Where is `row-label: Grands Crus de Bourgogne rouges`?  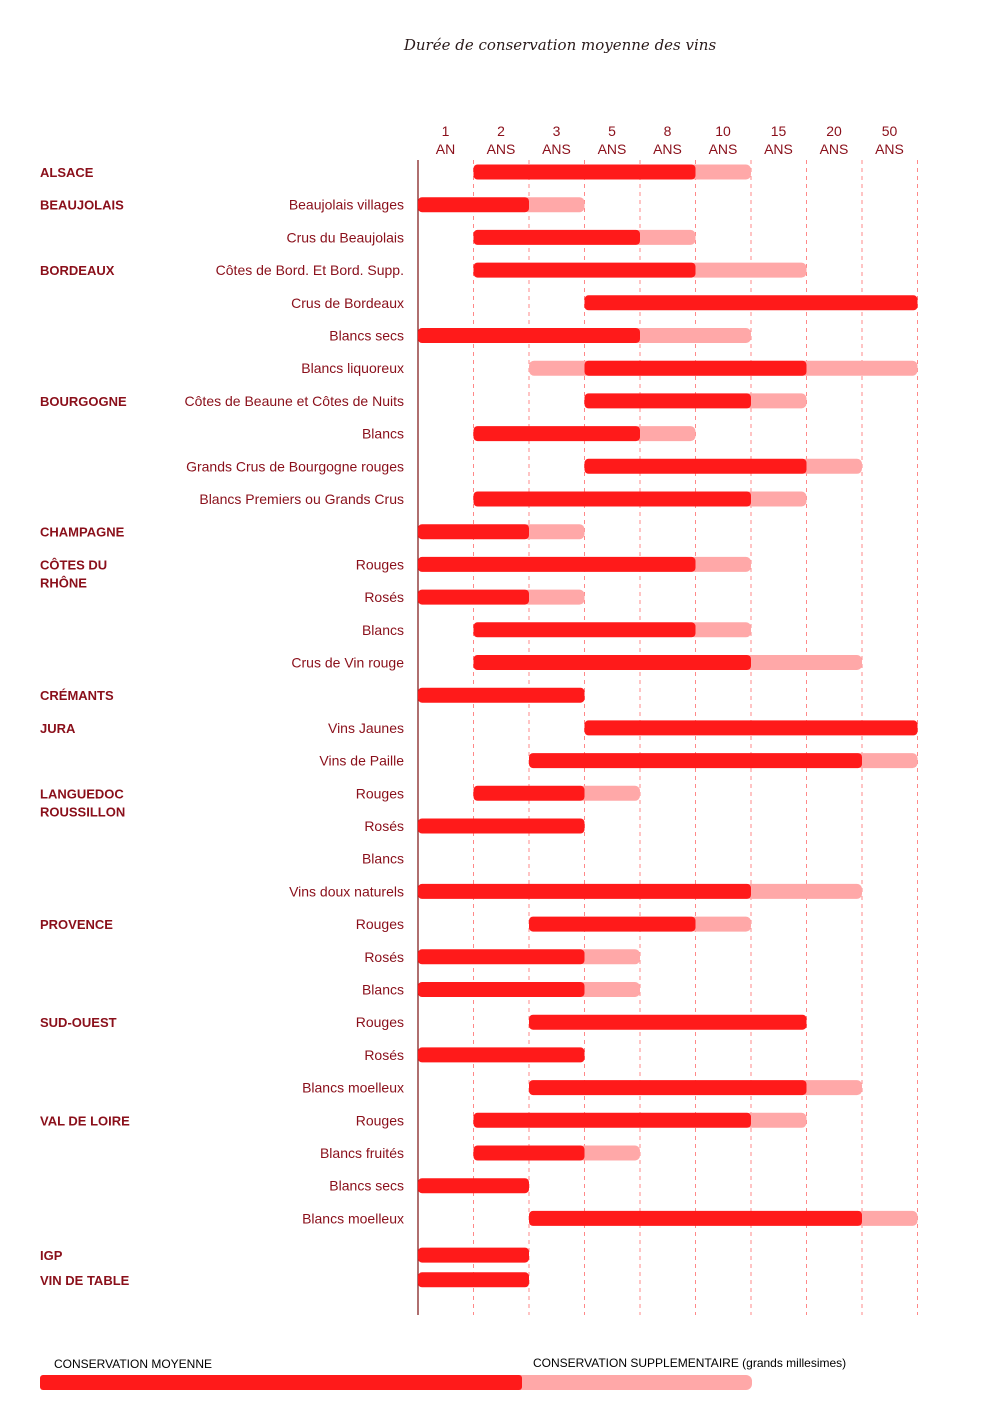
row-label: Grands Crus de Bourgogne rouges is located at coordinates (295, 466).